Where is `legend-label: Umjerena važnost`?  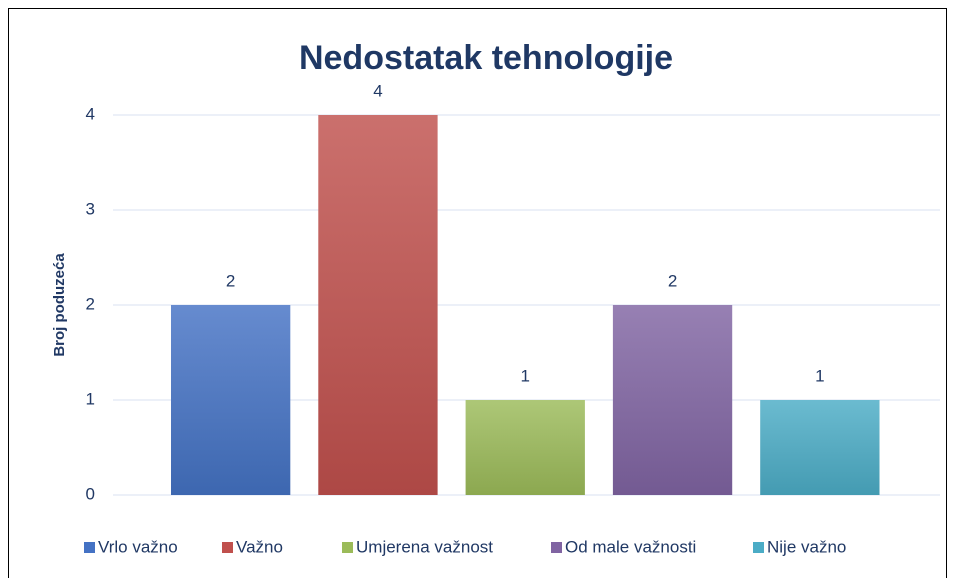
legend-label: Umjerena važnost is located at coordinates (424, 546).